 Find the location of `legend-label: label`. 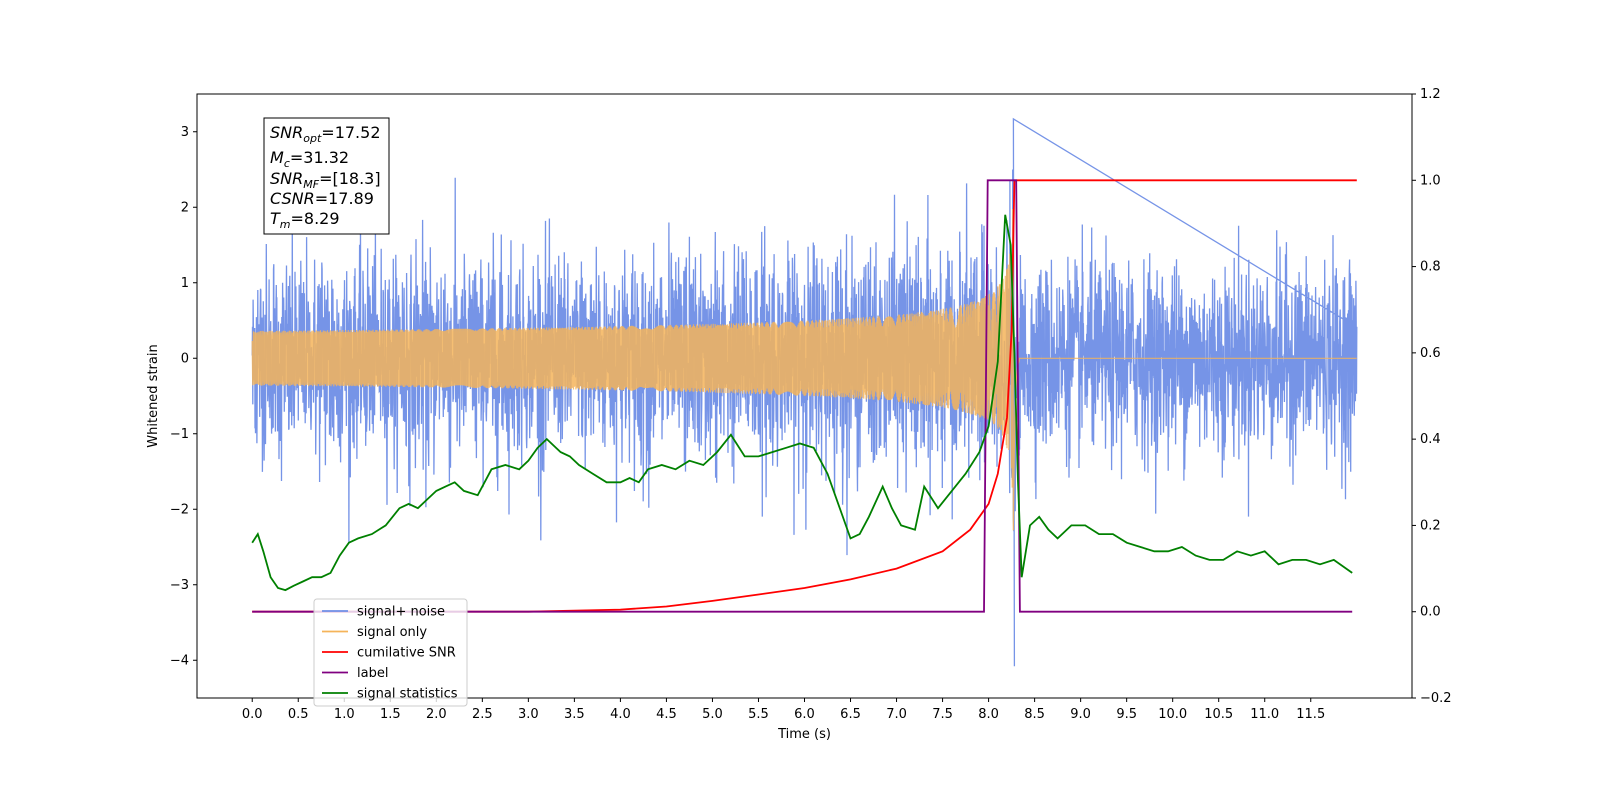

legend-label: label is located at coordinates (372, 673).